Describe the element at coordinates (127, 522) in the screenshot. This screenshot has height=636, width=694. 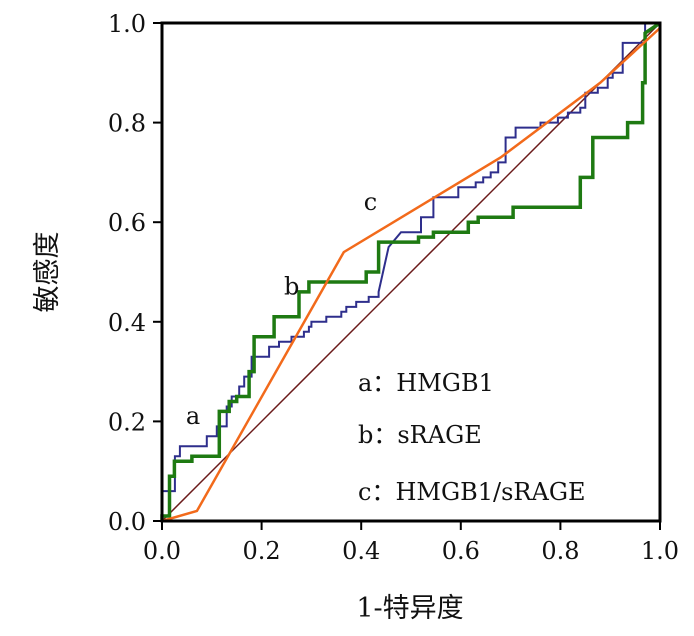
I see `y-tick-label: 0.0` at that location.